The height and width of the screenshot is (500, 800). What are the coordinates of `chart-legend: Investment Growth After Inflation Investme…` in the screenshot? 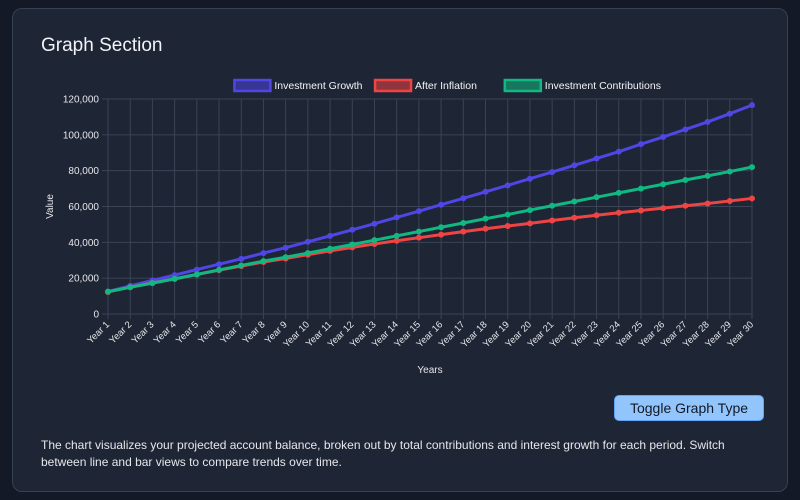 It's located at (447, 85).